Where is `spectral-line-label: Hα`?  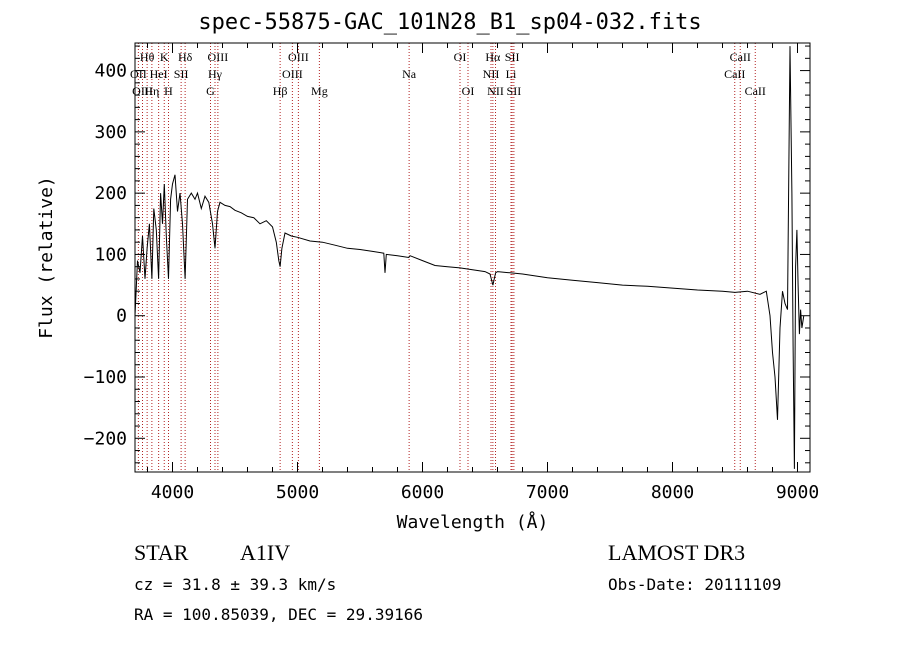
spectral-line-label: Hα is located at coordinates (493, 57).